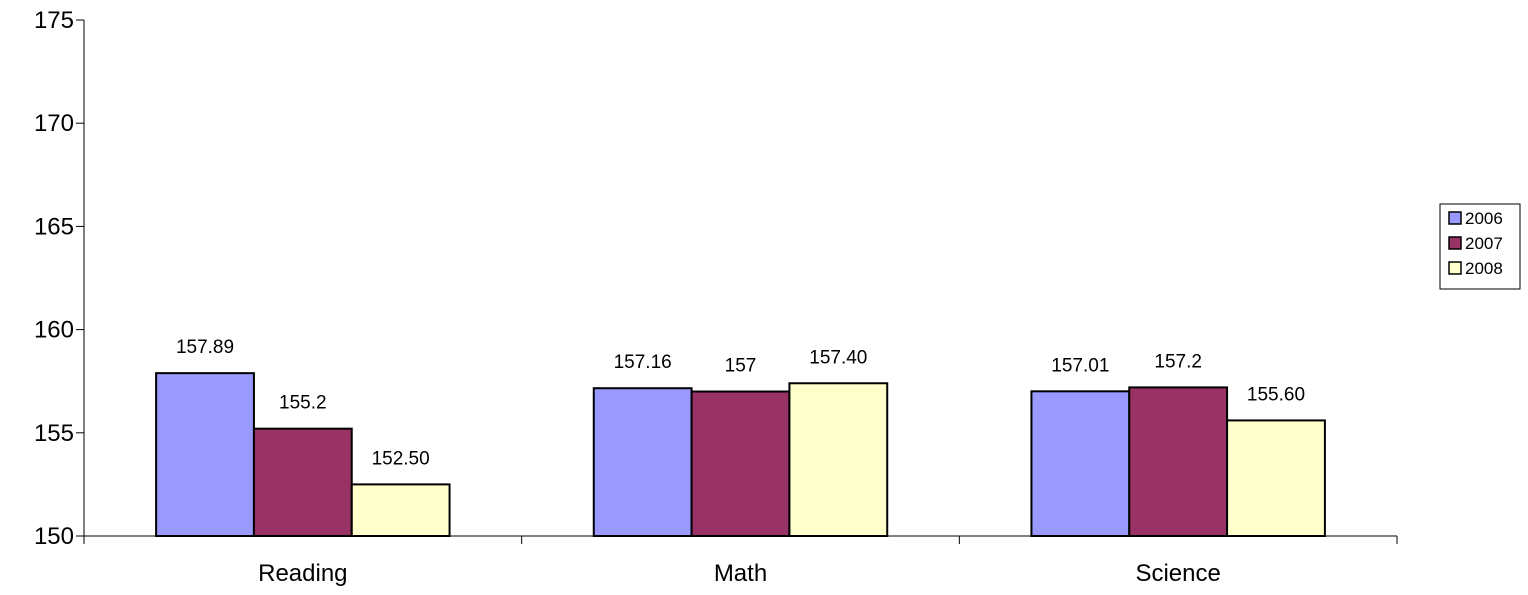 The width and height of the screenshot is (1528, 595). What do you see at coordinates (54, 123) in the screenshot?
I see `y-tick-label: 170` at bounding box center [54, 123].